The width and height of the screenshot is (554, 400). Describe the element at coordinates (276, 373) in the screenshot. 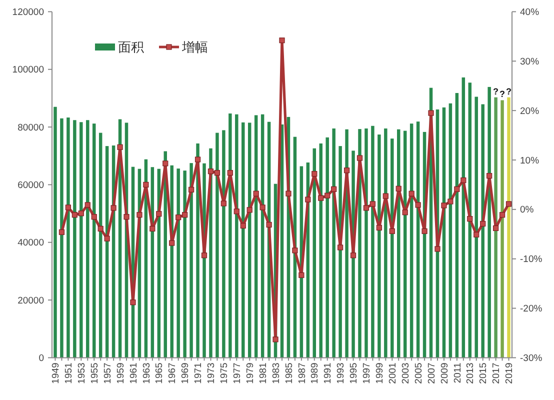

I see `x-tick-label: 1983` at that location.